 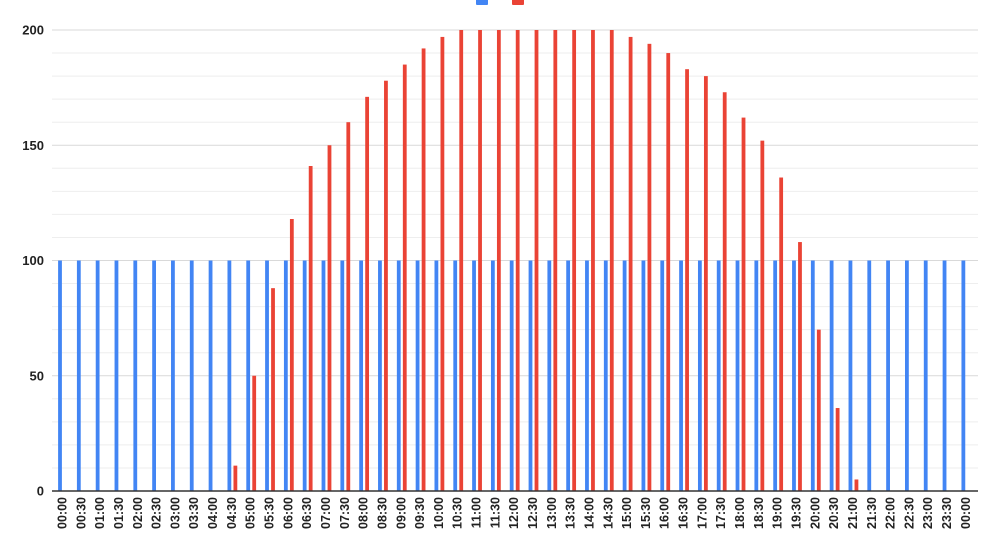 What do you see at coordinates (326, 513) in the screenshot?
I see `x-tick-label: 07:00` at bounding box center [326, 513].